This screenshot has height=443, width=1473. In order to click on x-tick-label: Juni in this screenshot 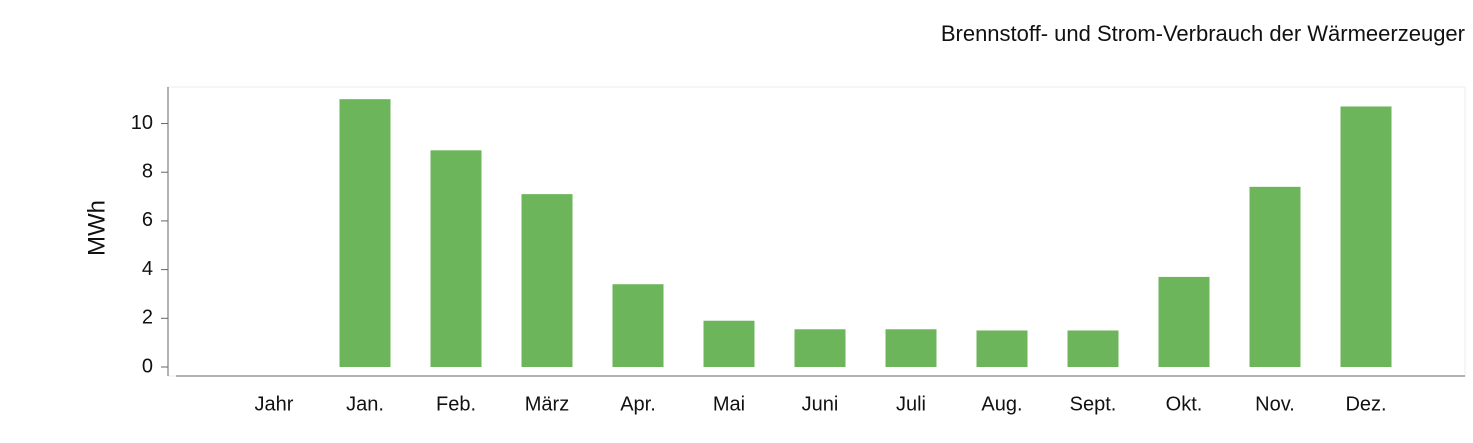, I will do `click(820, 404)`.